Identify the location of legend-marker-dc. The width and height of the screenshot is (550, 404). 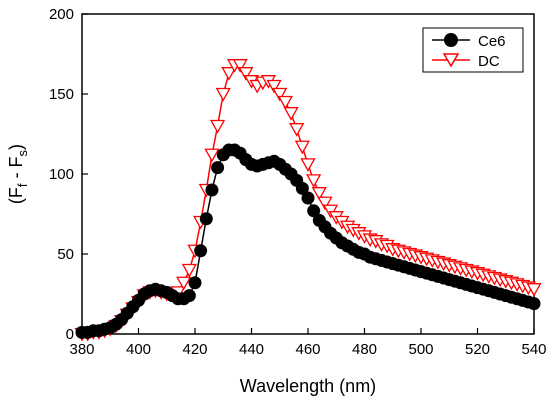
(451, 60).